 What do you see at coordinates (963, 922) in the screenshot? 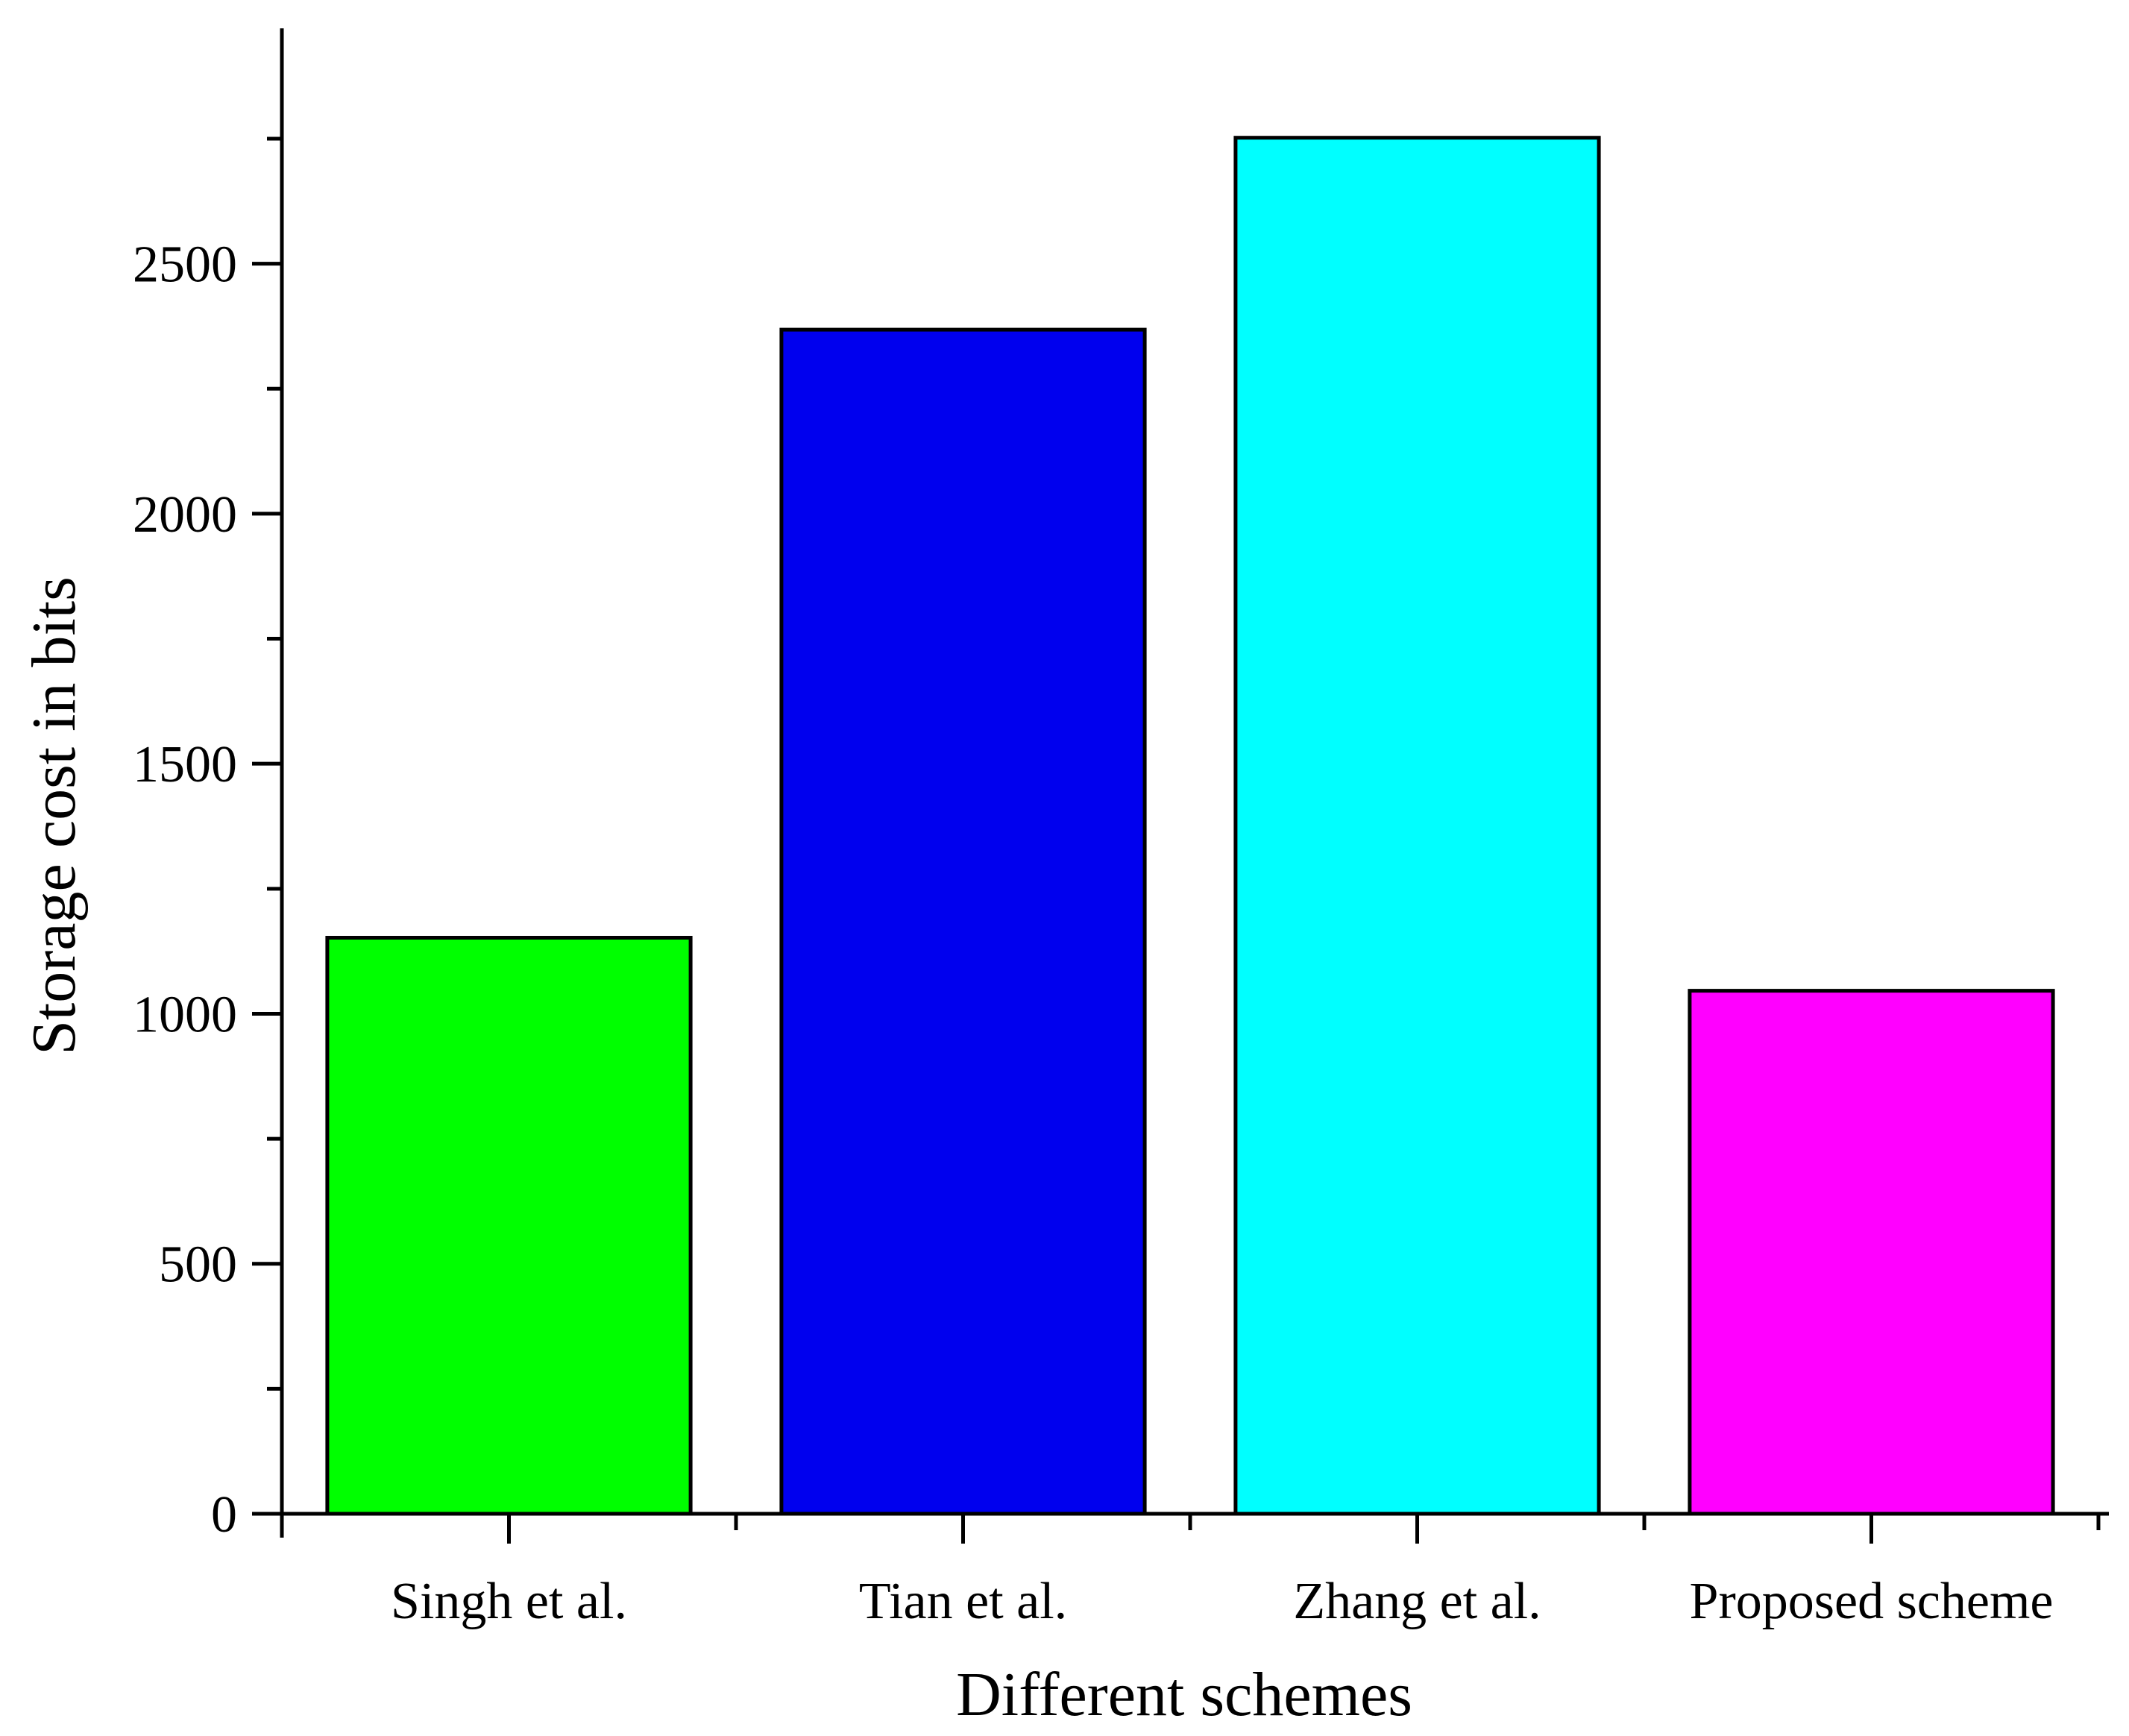
I see `bar-tian-et-al` at bounding box center [963, 922].